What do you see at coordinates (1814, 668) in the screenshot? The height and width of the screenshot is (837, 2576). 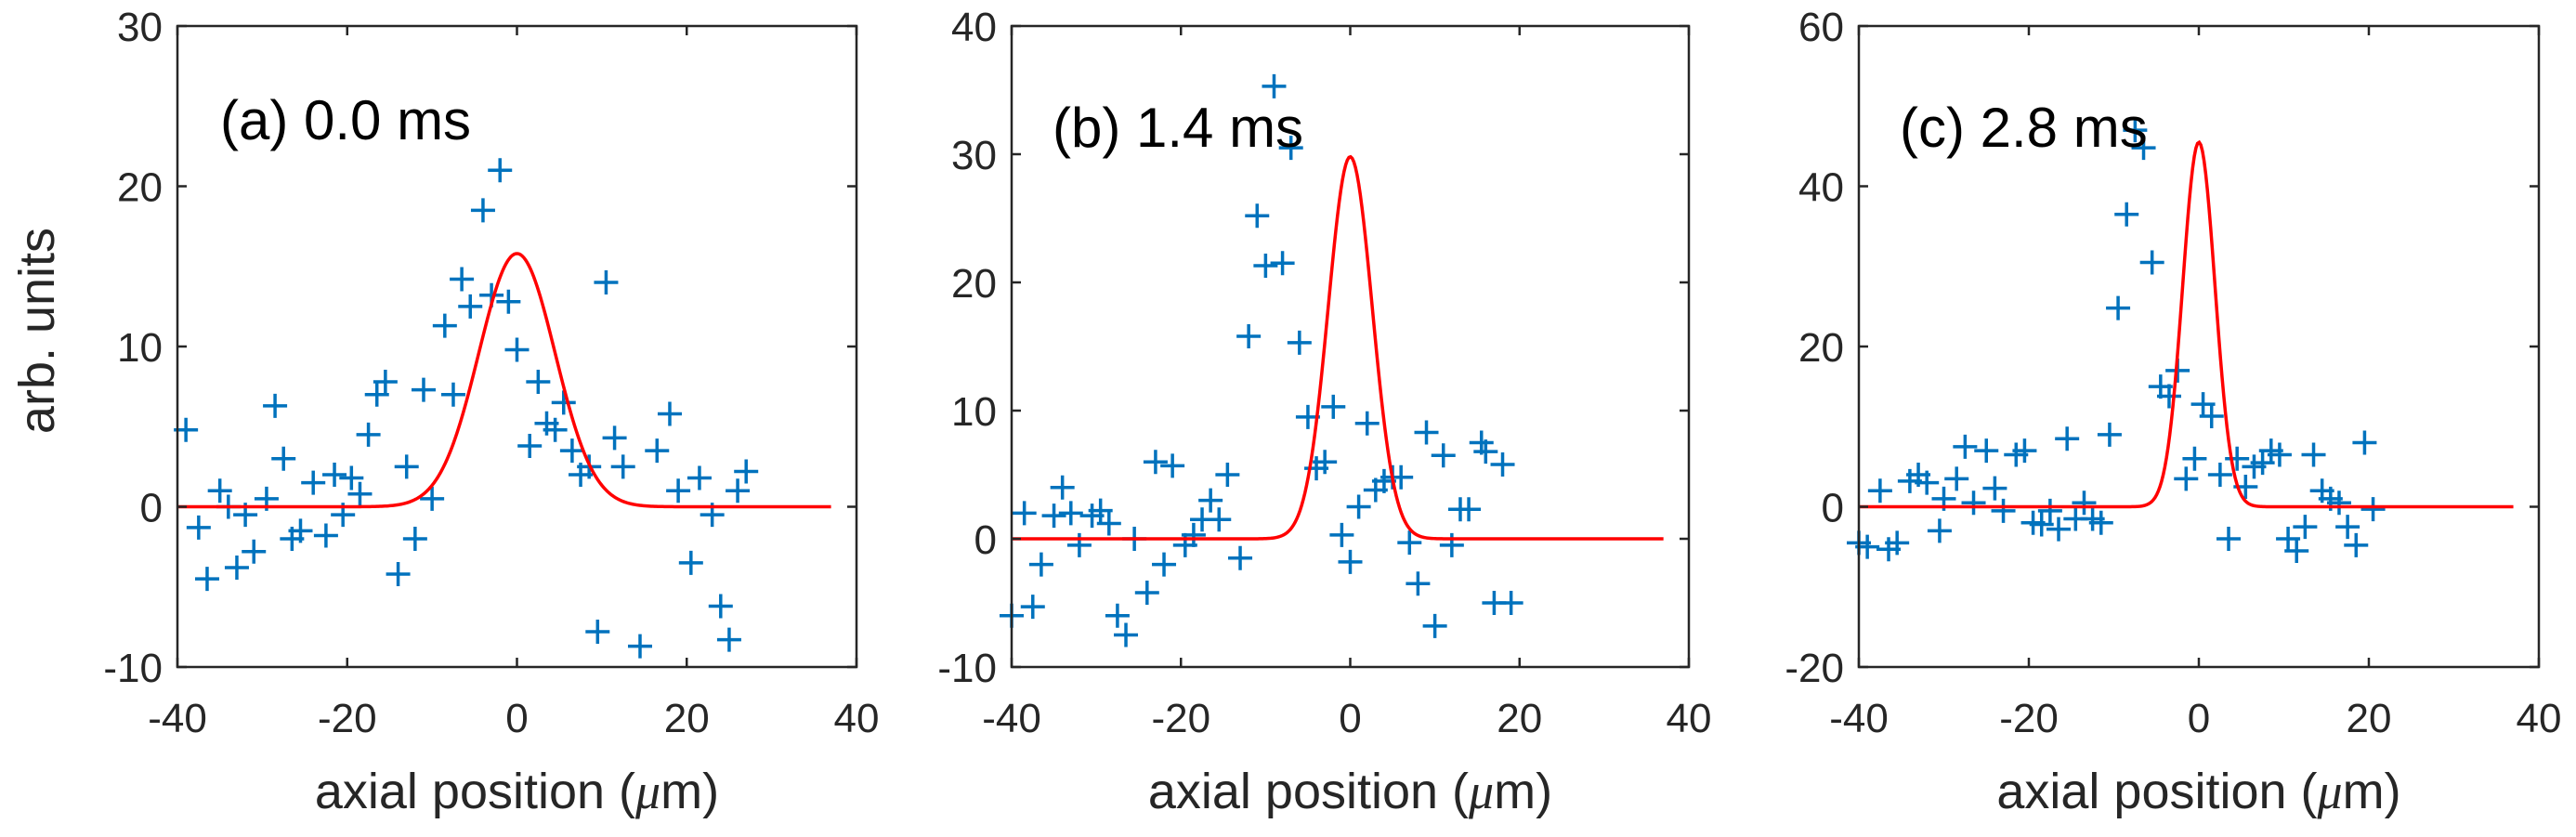 I see `y-tick-label: -20` at bounding box center [1814, 668].